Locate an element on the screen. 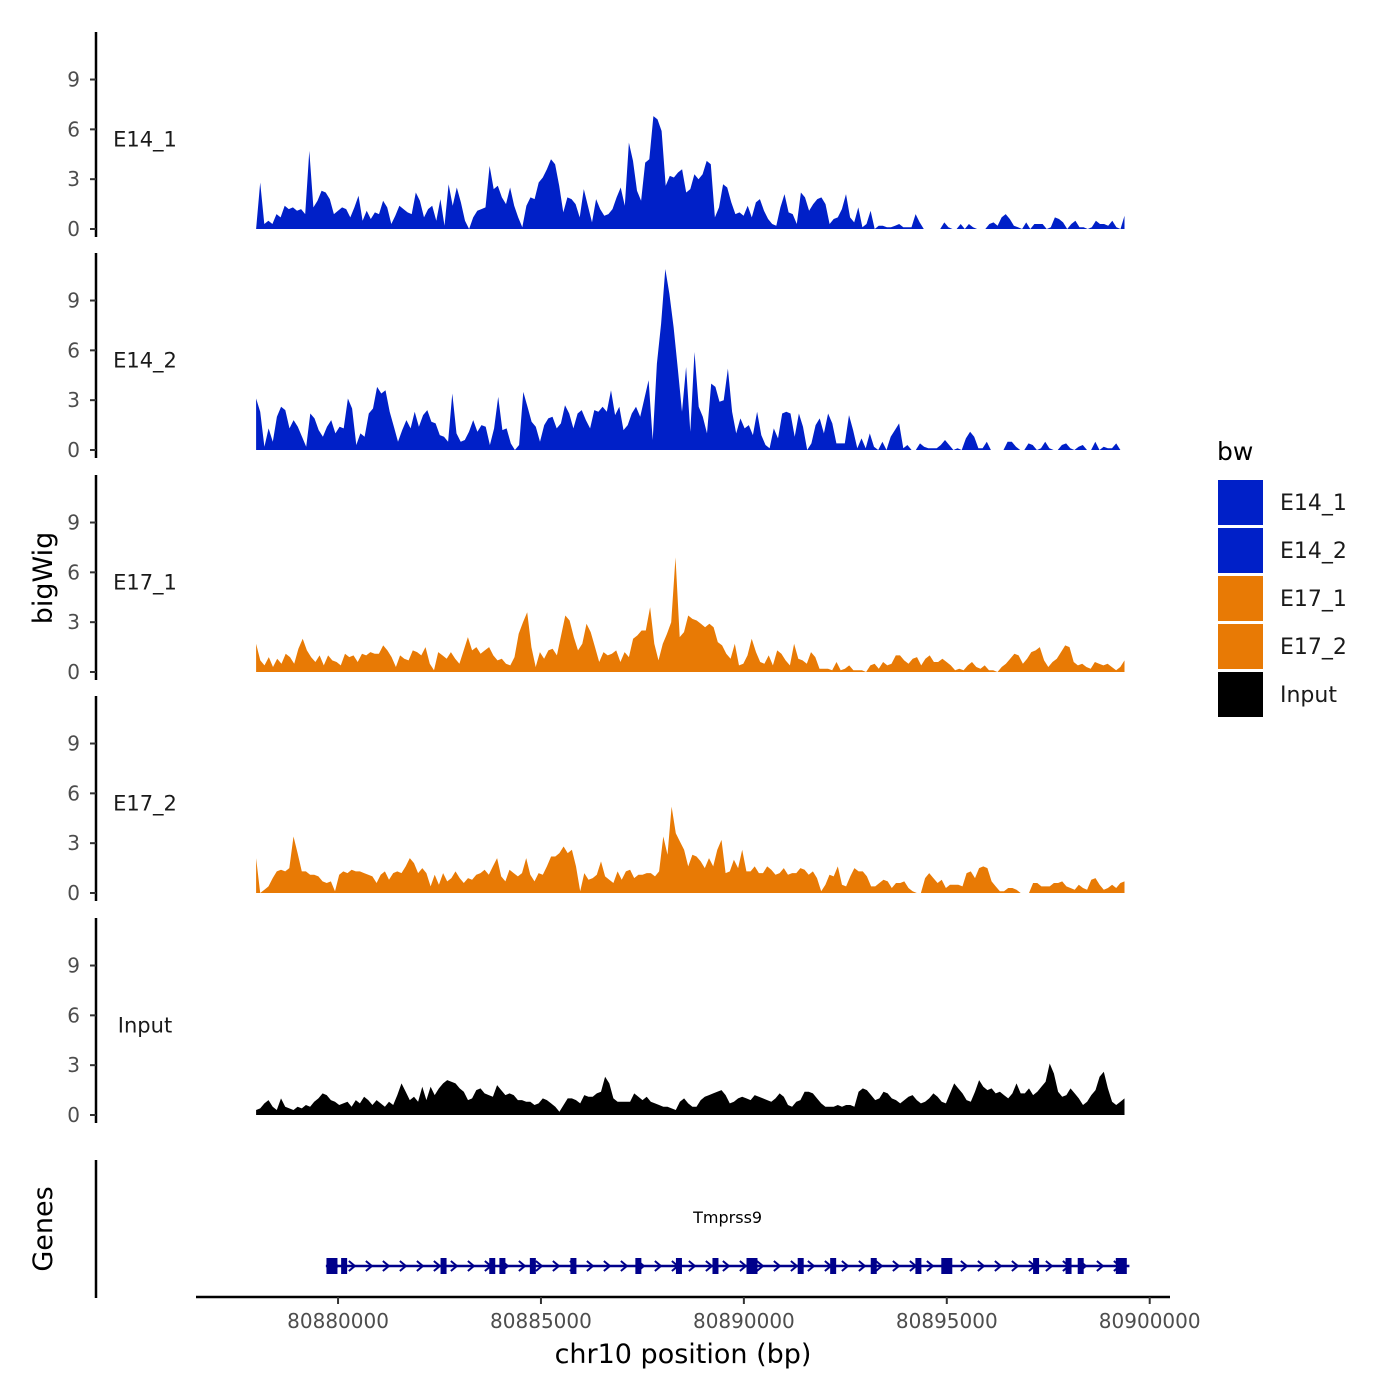 This screenshot has height=1400, width=1400. track-e14-2: 0 3 6 9 E14_2 is located at coordinates (596, 357).